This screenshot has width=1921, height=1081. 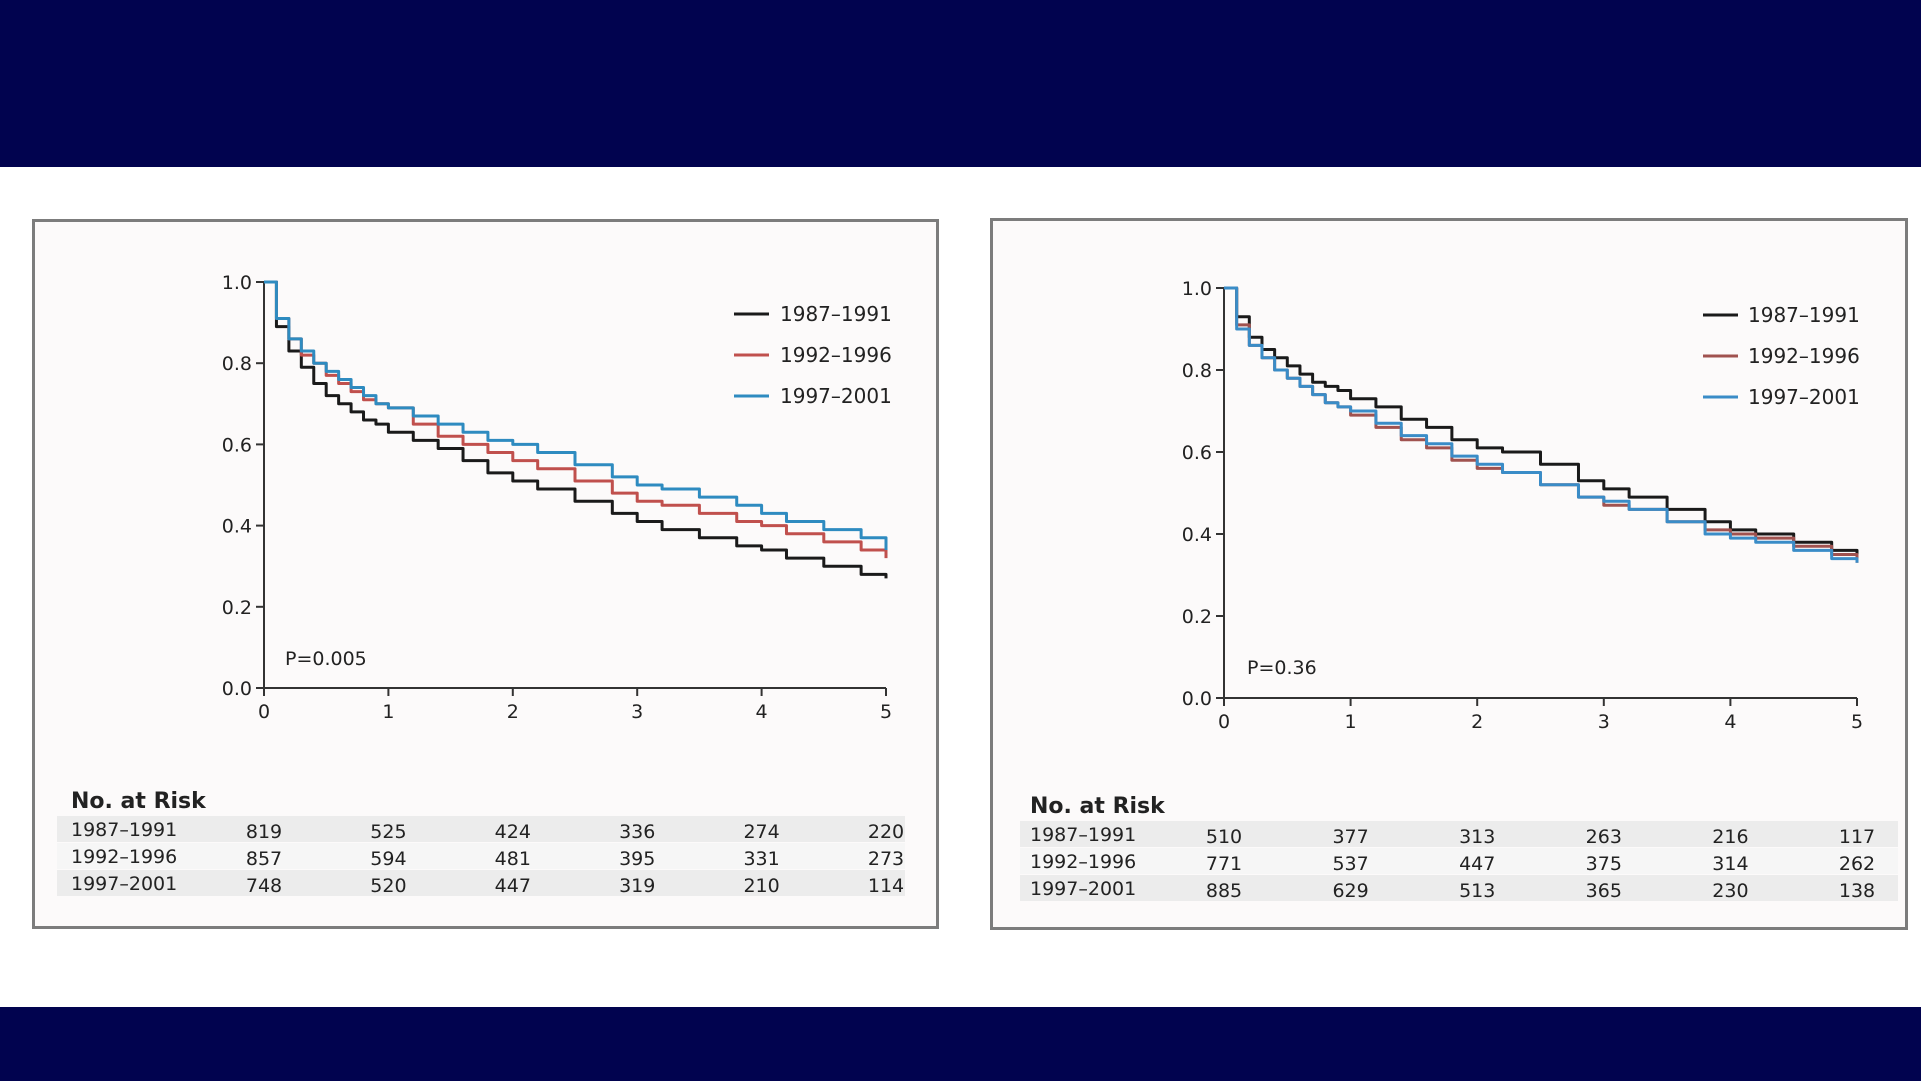 What do you see at coordinates (264, 859) in the screenshot?
I see `risk-value: 857` at bounding box center [264, 859].